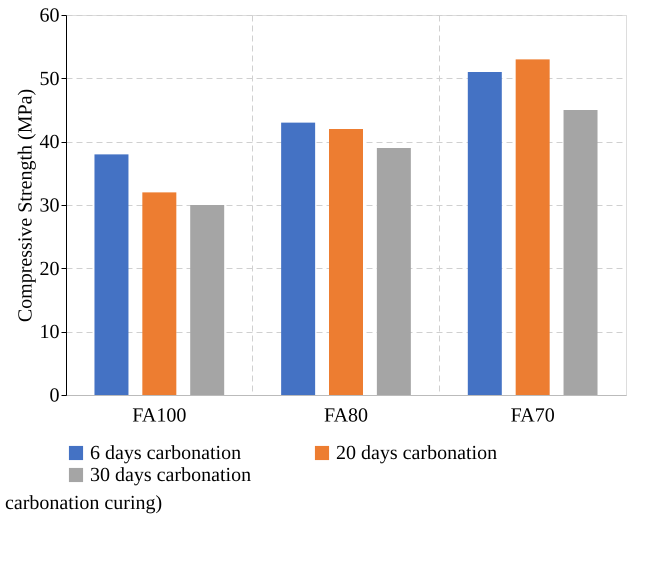 The width and height of the screenshot is (654, 574). Describe the element at coordinates (50, 269) in the screenshot. I see `y-tick-label: 20` at that location.